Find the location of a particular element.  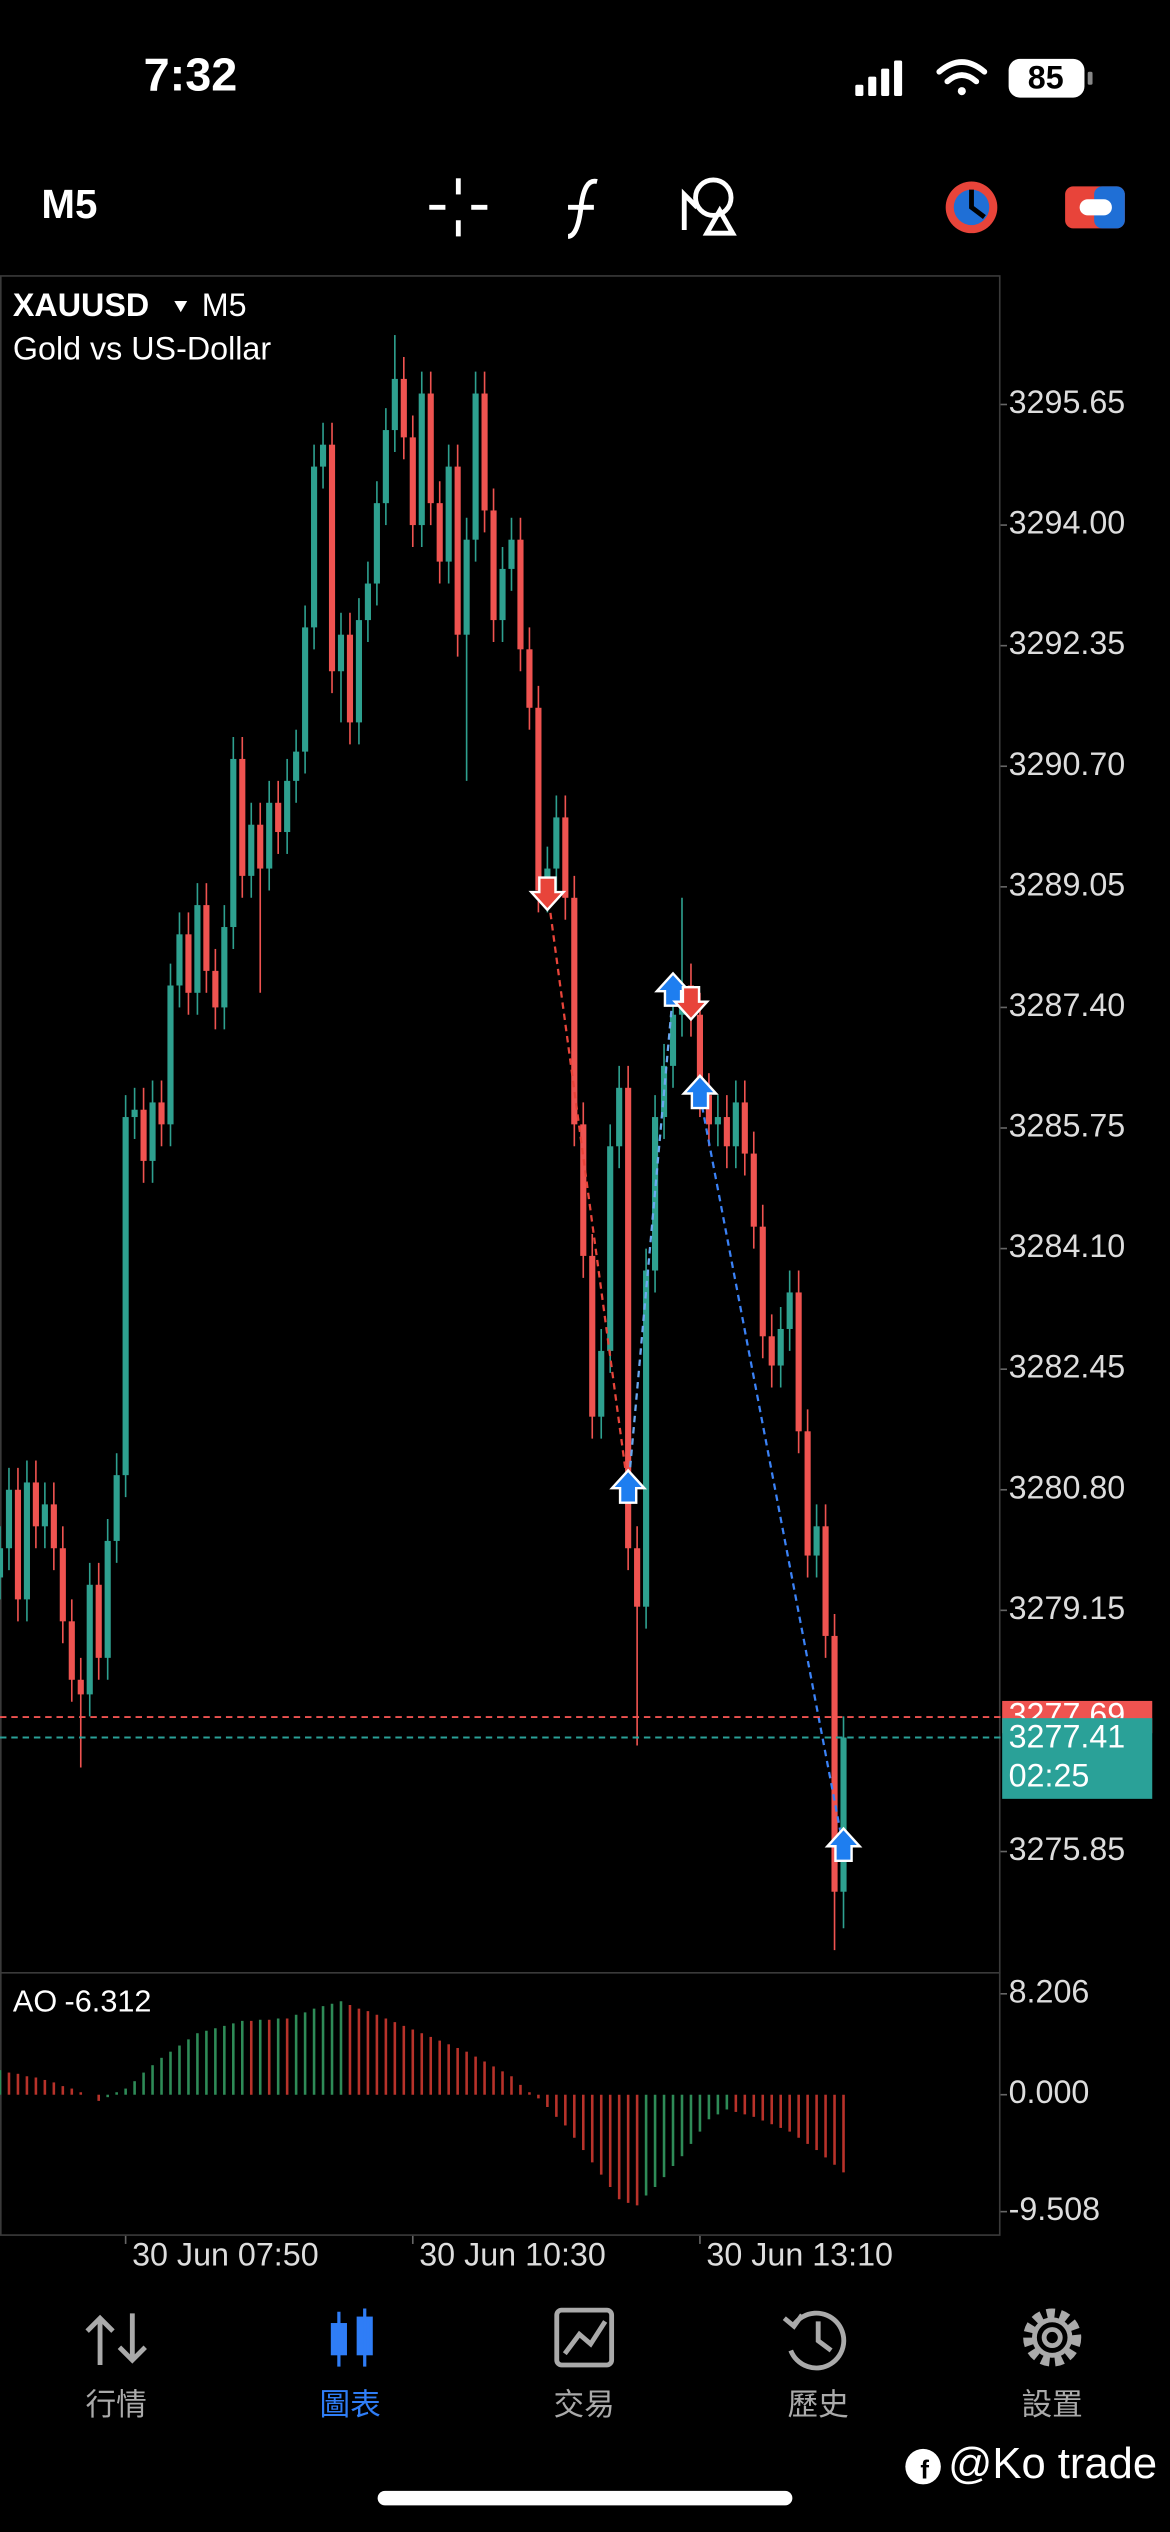

objects-button is located at coordinates (709, 206).